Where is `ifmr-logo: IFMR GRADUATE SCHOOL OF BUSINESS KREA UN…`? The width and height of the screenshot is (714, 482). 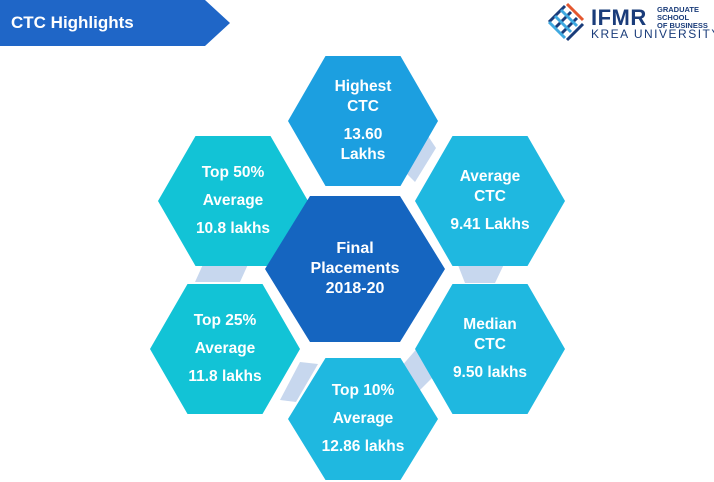
ifmr-logo: IFMR GRADUATE SCHOOL OF BUSINESS KREA UN… is located at coordinates (629, 22).